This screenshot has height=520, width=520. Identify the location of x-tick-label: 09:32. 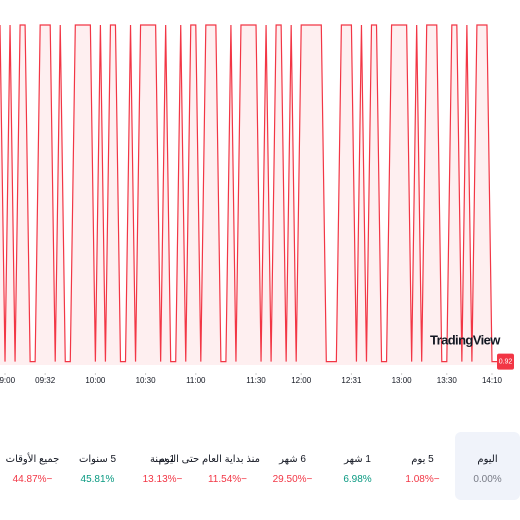
(45, 380).